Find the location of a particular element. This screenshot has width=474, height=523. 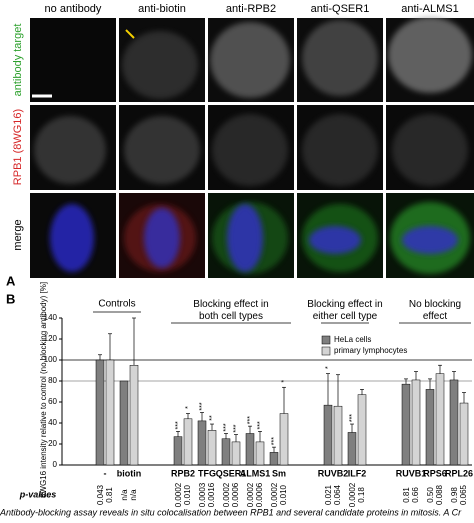

p-value: 0.66 is located at coordinates (415, 495).